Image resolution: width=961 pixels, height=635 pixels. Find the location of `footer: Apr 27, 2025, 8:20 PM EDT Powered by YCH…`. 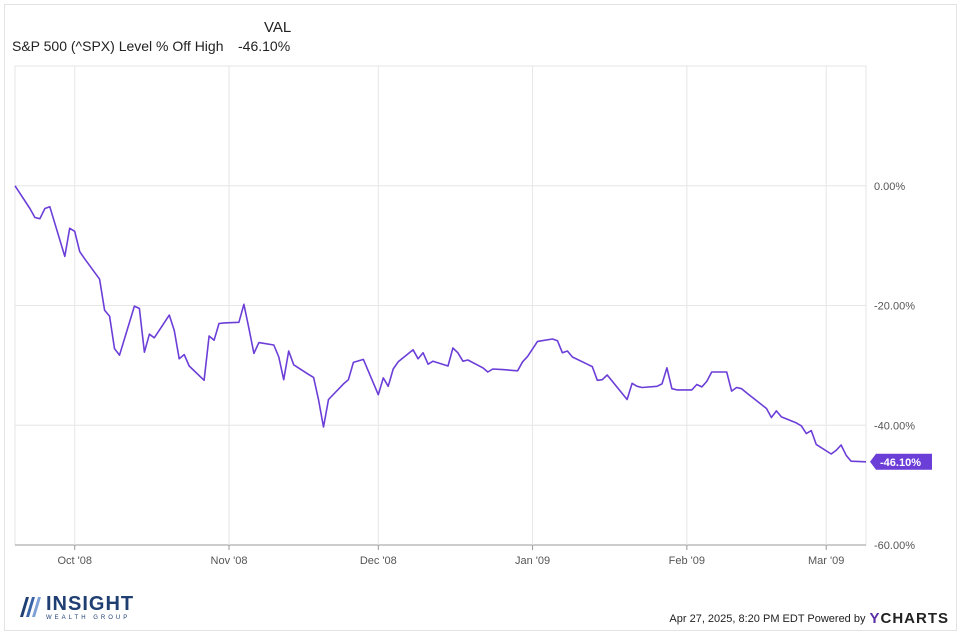

footer: Apr 27, 2025, 8:20 PM EDT Powered by YCH… is located at coordinates (809, 618).